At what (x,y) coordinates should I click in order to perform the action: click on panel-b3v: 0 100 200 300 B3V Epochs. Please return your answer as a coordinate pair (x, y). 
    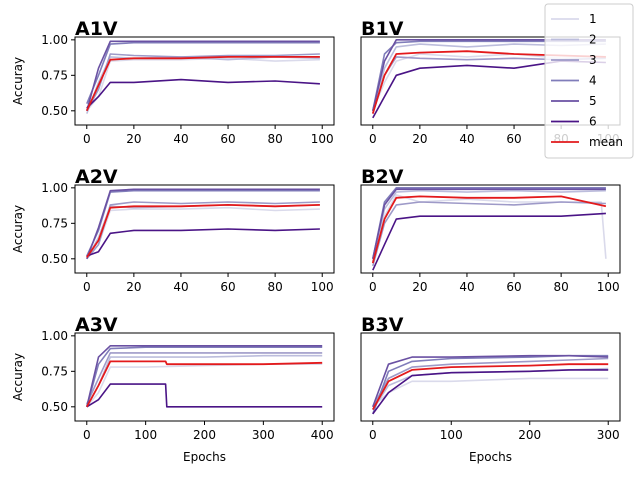
    Looking at the image, I should click on (490, 389).